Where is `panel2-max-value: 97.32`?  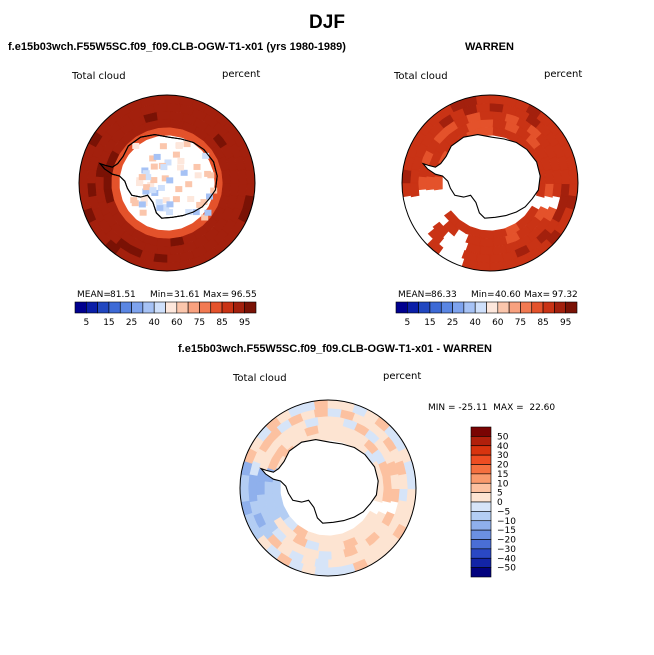 panel2-max-value: 97.32 is located at coordinates (565, 295).